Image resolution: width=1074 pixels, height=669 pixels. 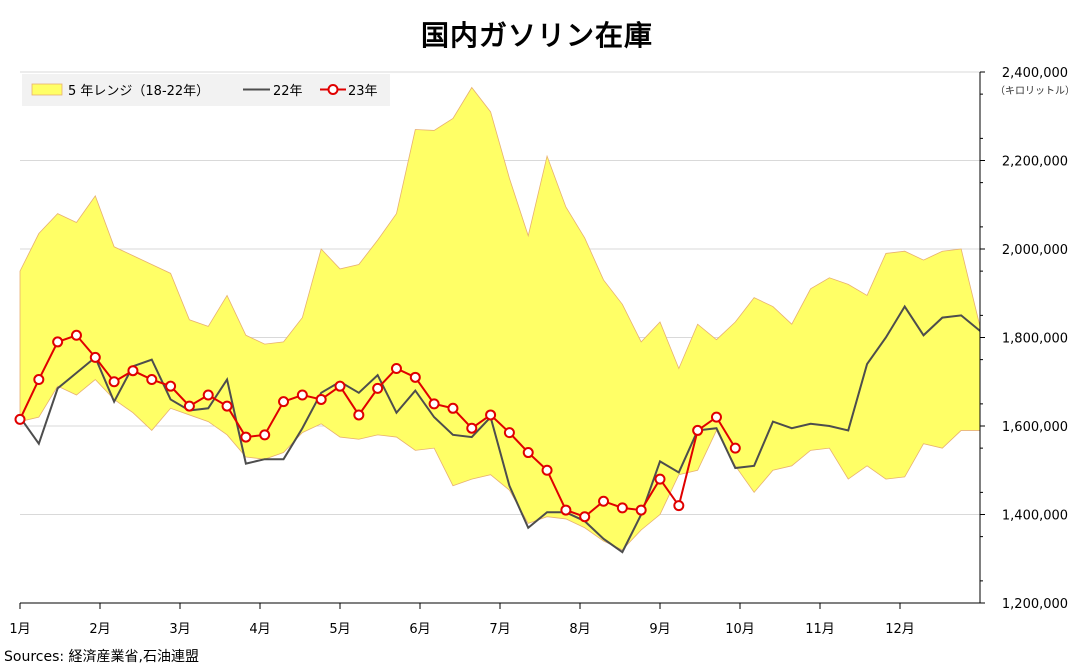 What do you see at coordinates (1035, 162) in the screenshot?
I see `y-tick-label: 2,200,000` at bounding box center [1035, 162].